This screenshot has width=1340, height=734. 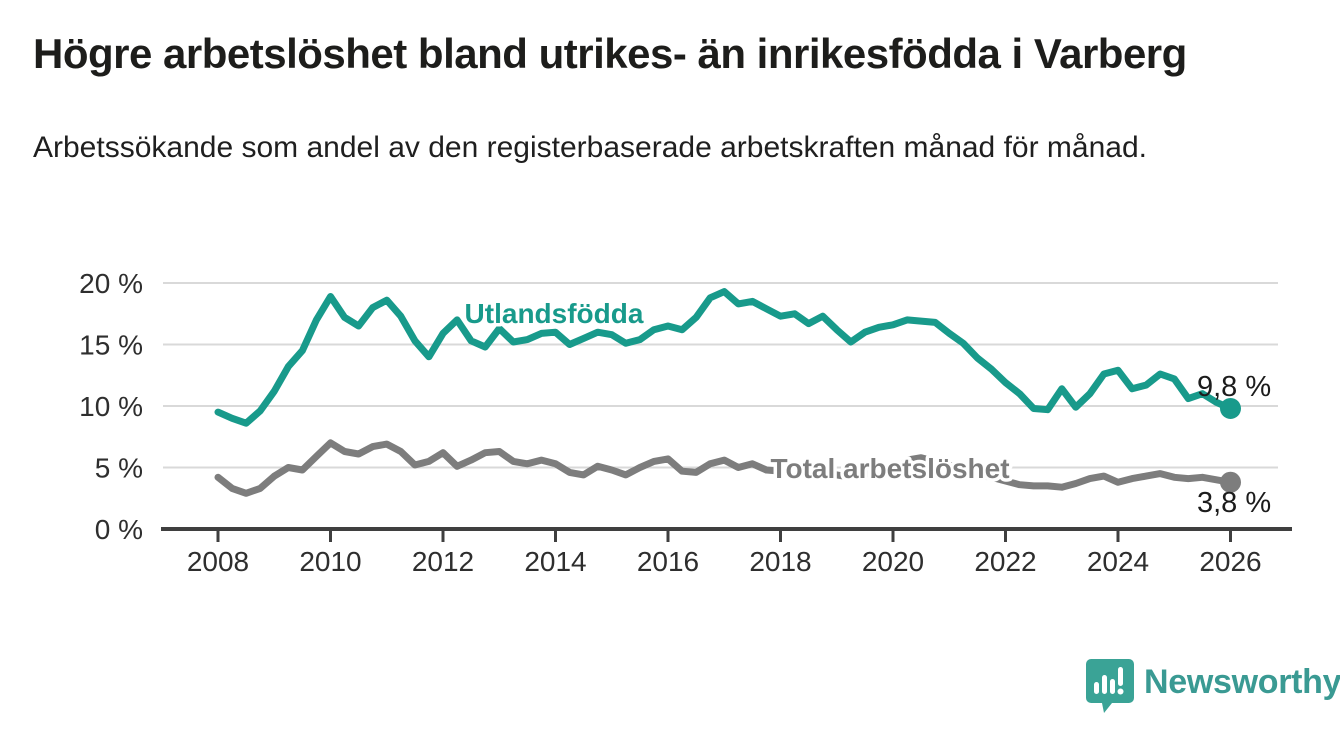 What do you see at coordinates (1120, 691) in the screenshot?
I see `logo-exclamation-dot` at bounding box center [1120, 691].